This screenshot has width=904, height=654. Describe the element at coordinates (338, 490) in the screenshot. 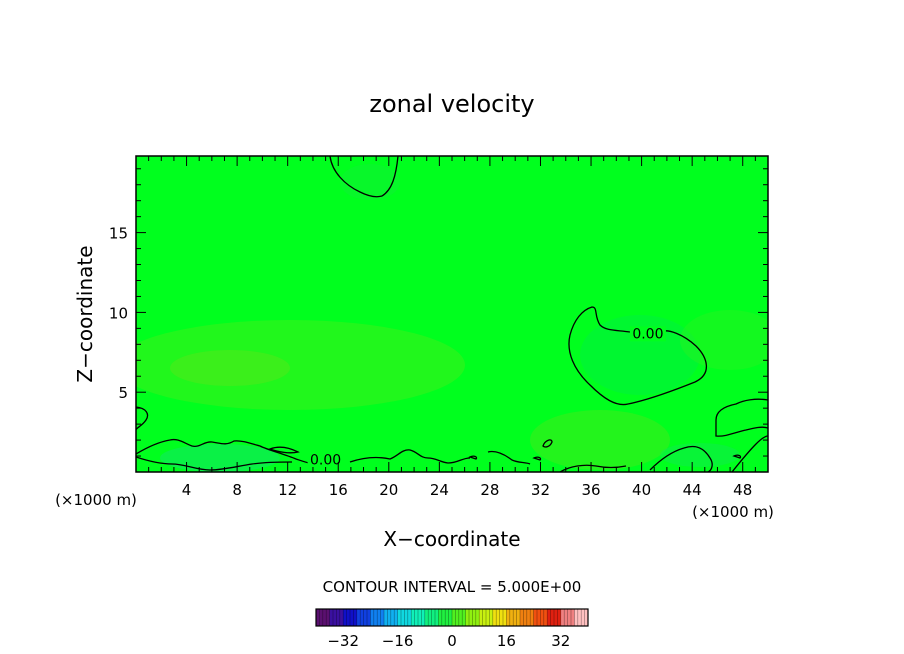

I see `x-tick-label: 16` at that location.